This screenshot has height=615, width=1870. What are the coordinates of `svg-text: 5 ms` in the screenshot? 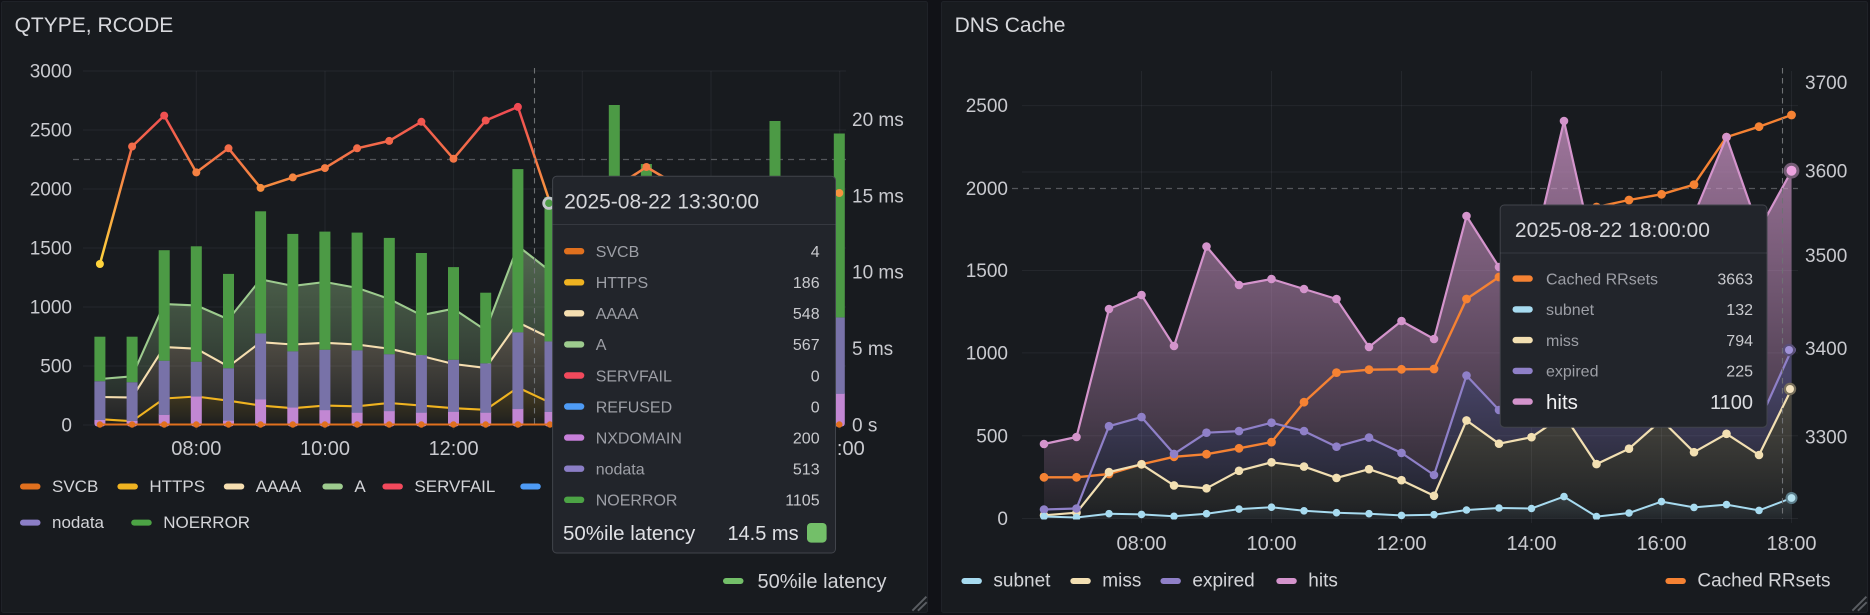 It's located at (872, 349).